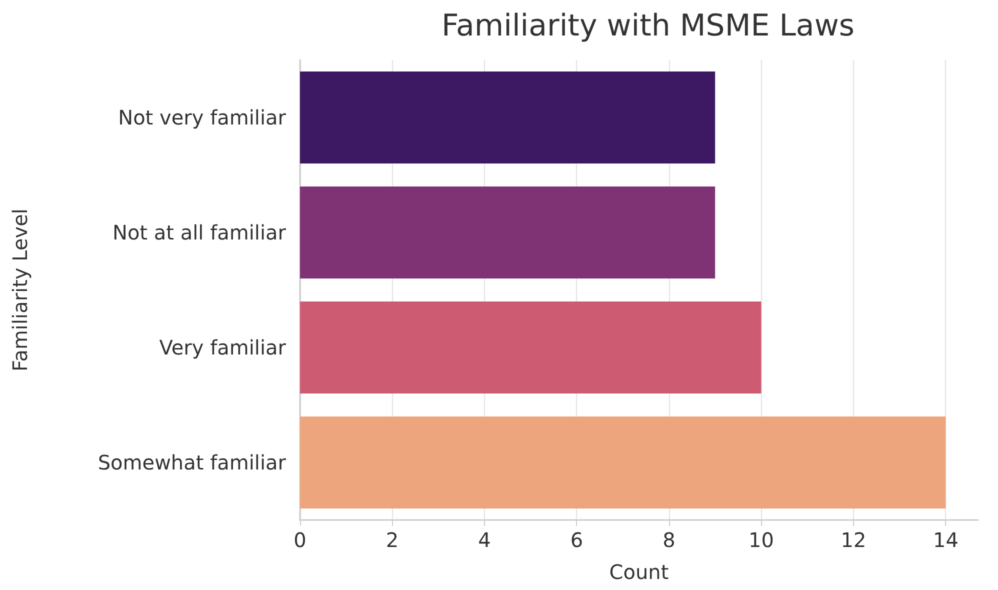 This screenshot has width=998, height=590. Describe the element at coordinates (20, 290) in the screenshot. I see `y-axis-title: Familiarity Level` at that location.